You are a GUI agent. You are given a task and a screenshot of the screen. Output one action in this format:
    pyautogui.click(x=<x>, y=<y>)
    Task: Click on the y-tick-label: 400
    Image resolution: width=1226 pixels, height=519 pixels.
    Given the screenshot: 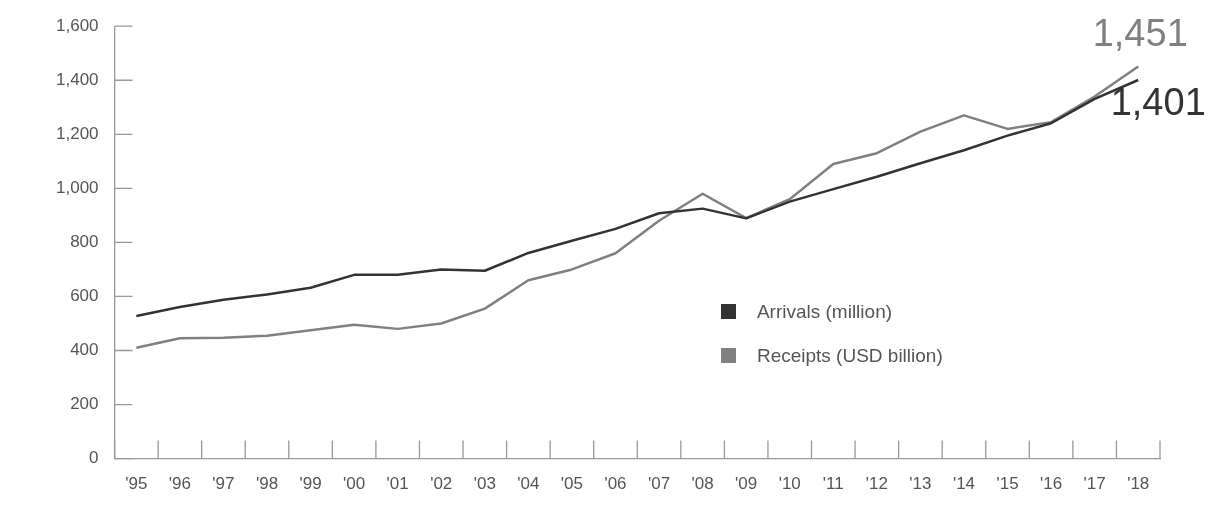 What is the action you would take?
    pyautogui.click(x=84, y=350)
    